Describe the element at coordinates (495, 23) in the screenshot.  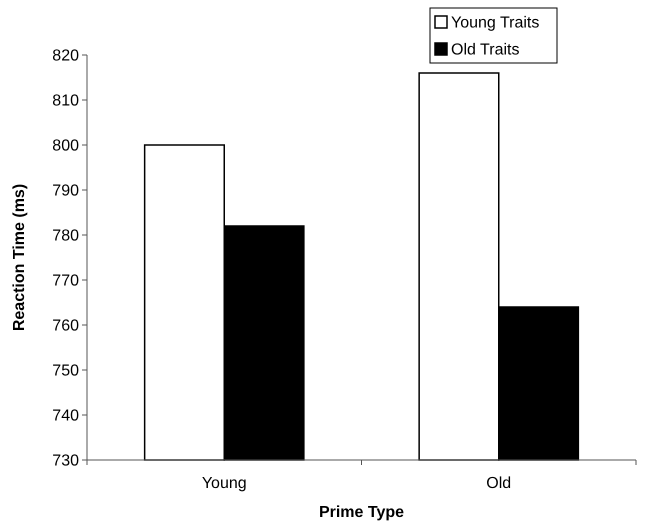
I see `legend-label: Young Traits` at that location.